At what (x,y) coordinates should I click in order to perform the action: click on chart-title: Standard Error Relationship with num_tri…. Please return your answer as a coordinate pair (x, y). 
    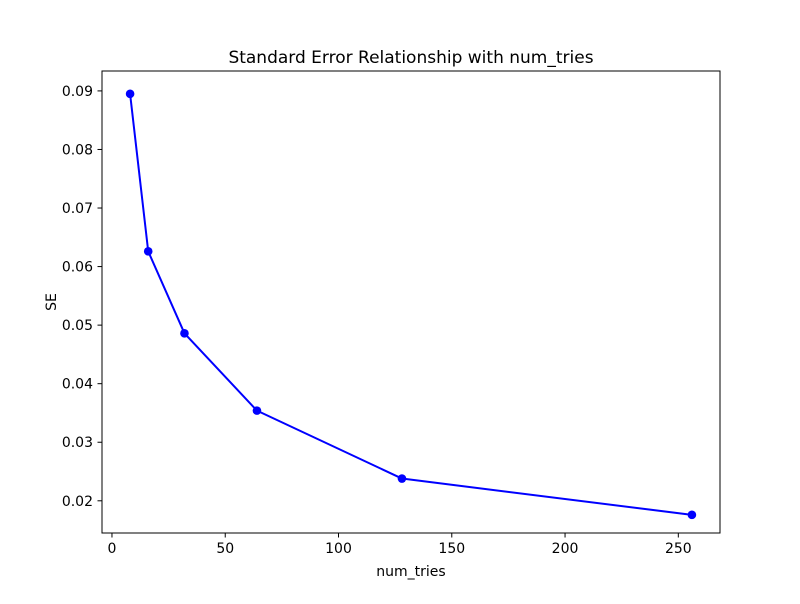
    Looking at the image, I should click on (410, 58).